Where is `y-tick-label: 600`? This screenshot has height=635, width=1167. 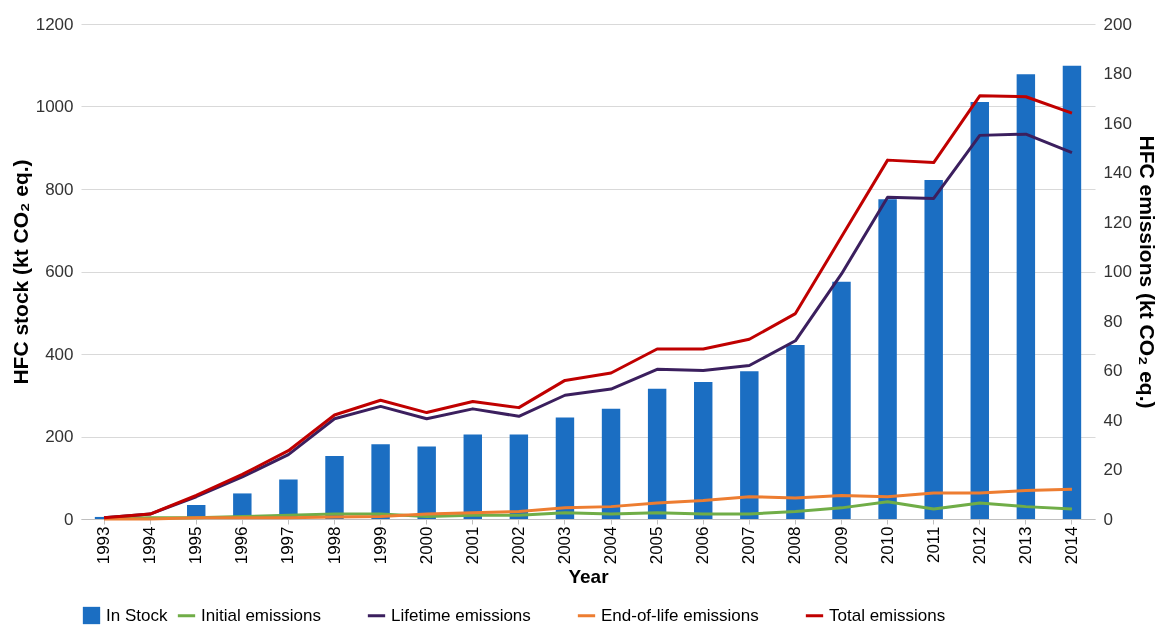
y-tick-label: 600 is located at coordinates (59, 271).